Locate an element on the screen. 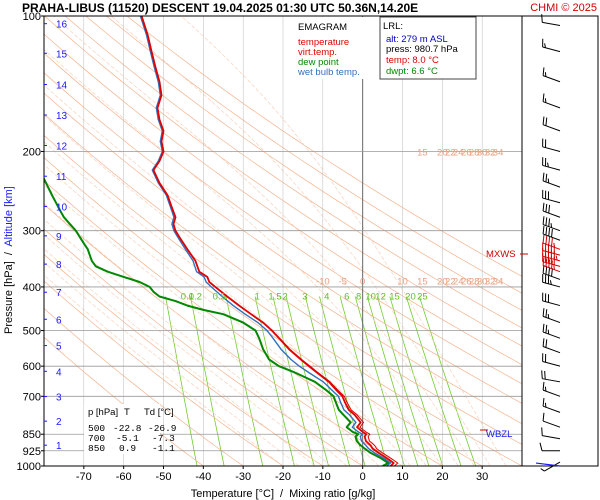  legend-item-wet-bulb: wet bulb temp. is located at coordinates (328, 72).